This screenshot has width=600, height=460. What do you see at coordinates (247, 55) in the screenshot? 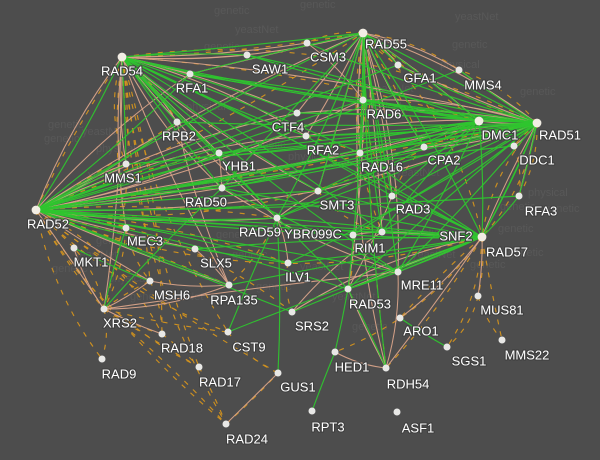
I see `graph-node-saw1` at bounding box center [247, 55].